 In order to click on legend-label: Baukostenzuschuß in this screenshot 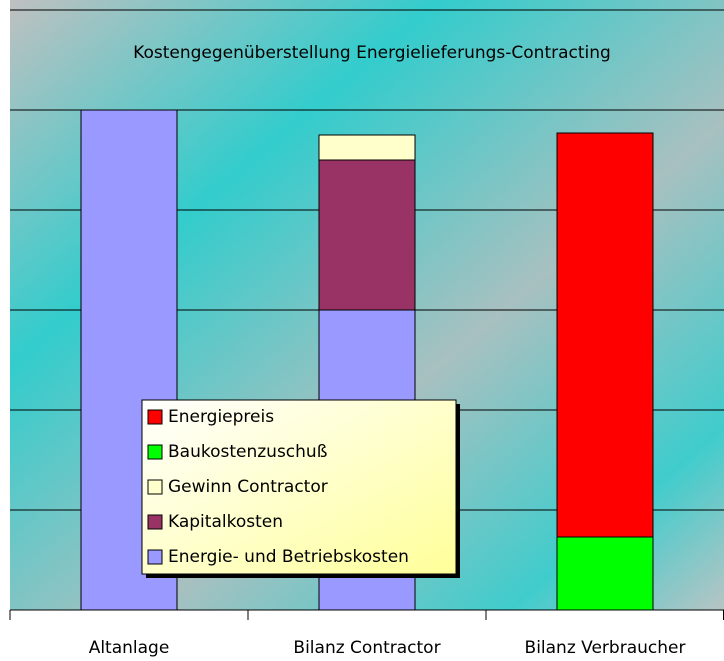, I will do `click(247, 452)`.